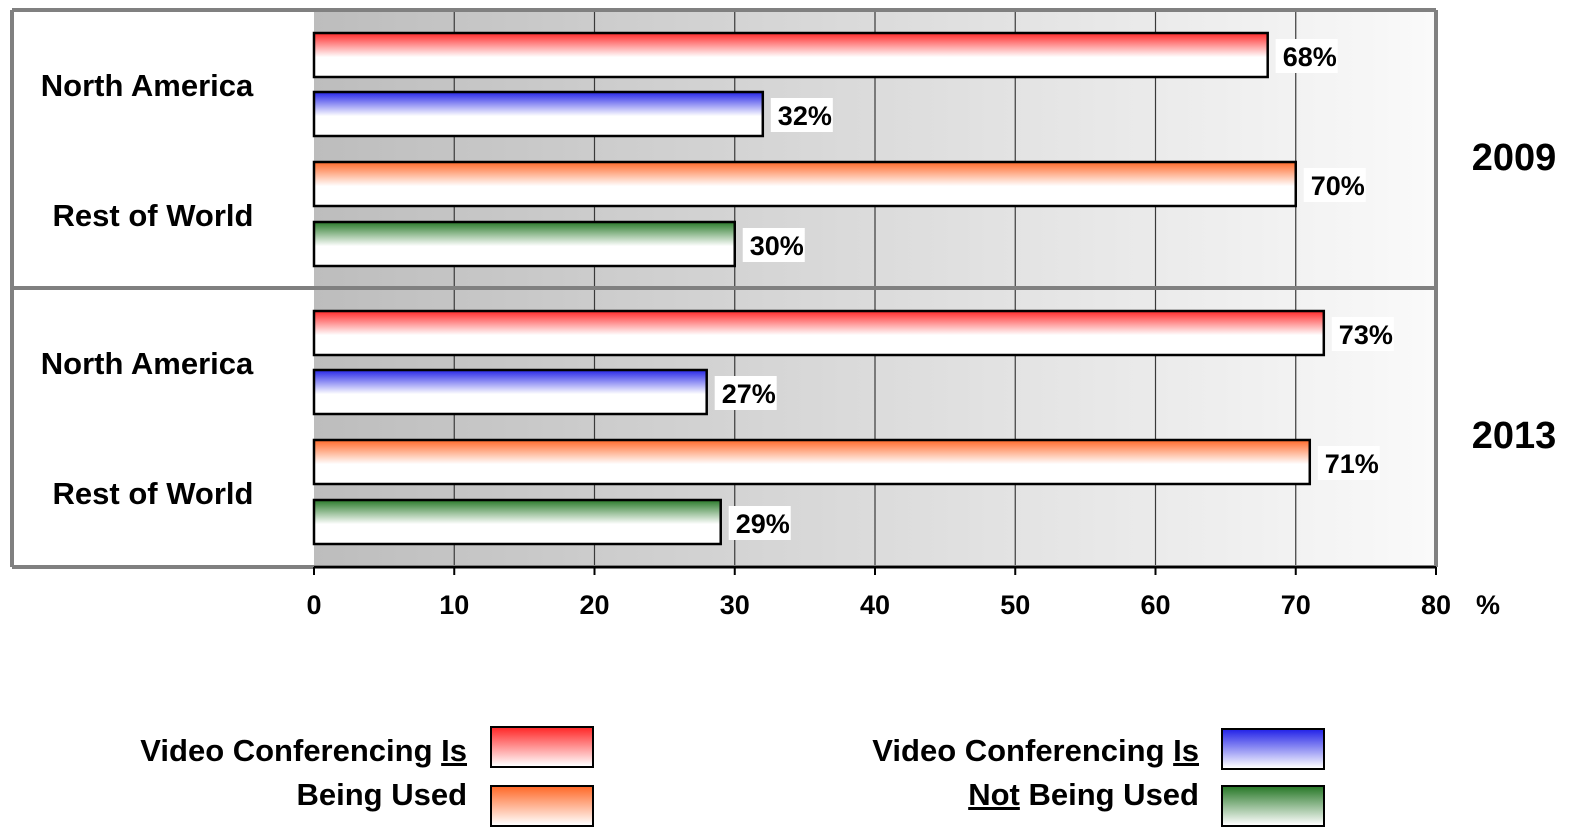 This screenshot has height=838, width=1589. Describe the element at coordinates (163, 427) in the screenshot. I see `label-panel-2013` at that location.